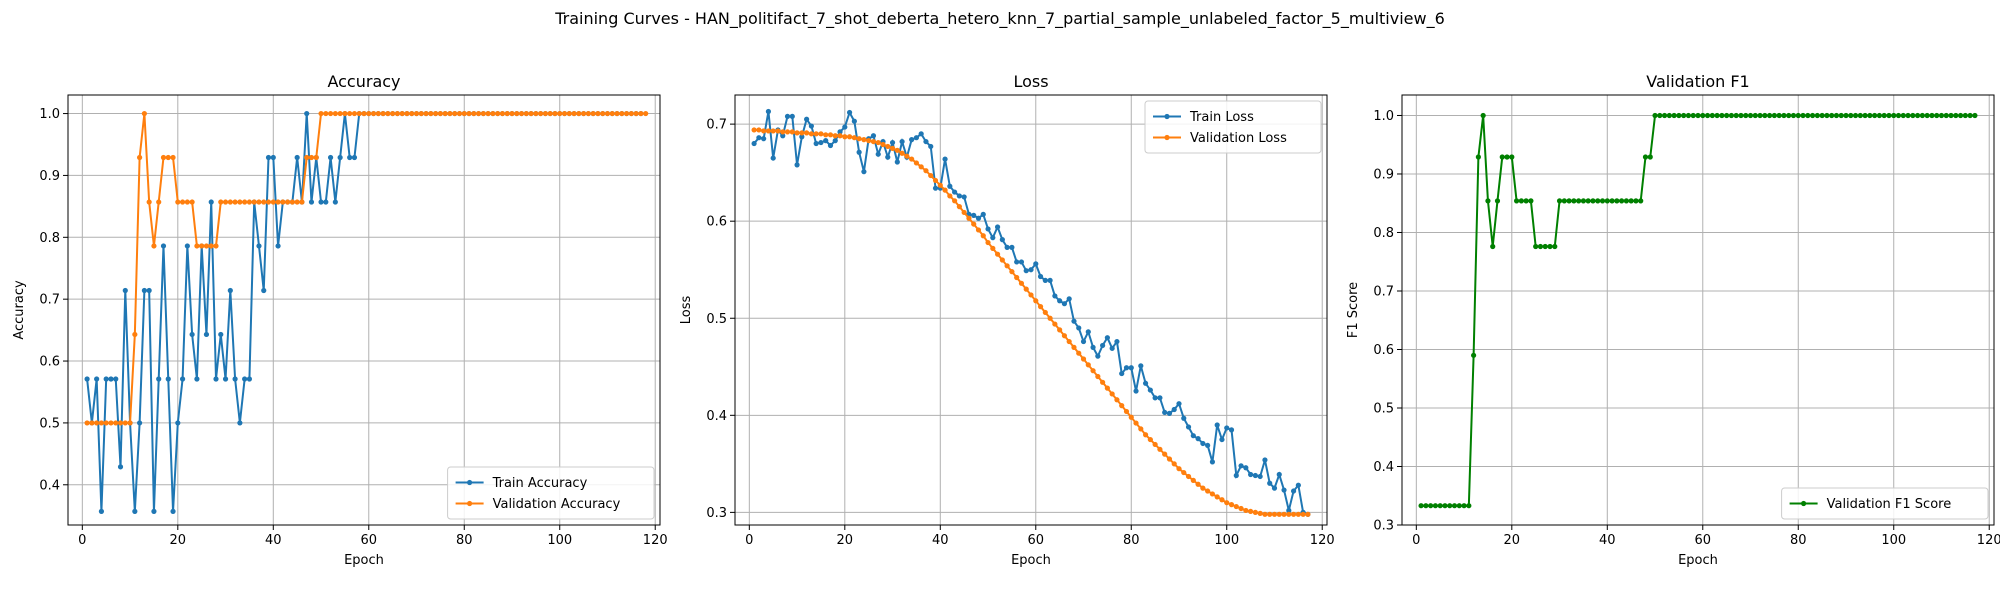 This screenshot has height=600, width=2000. What do you see at coordinates (1131, 540) in the screenshot?
I see `chart2-x-tick-label: 80` at bounding box center [1131, 540].